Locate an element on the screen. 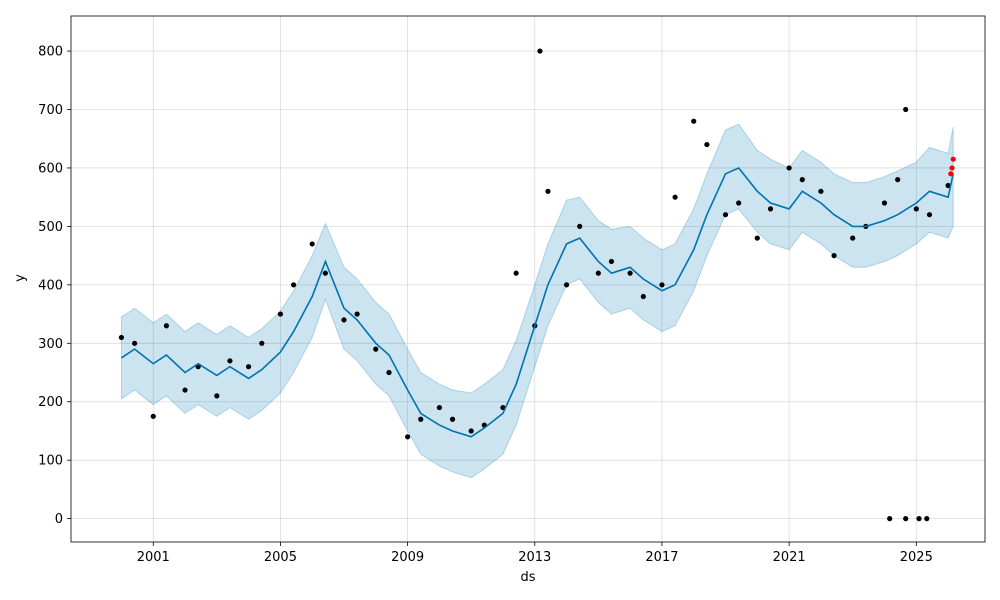  x-tick-label: 2025 is located at coordinates (916, 557).